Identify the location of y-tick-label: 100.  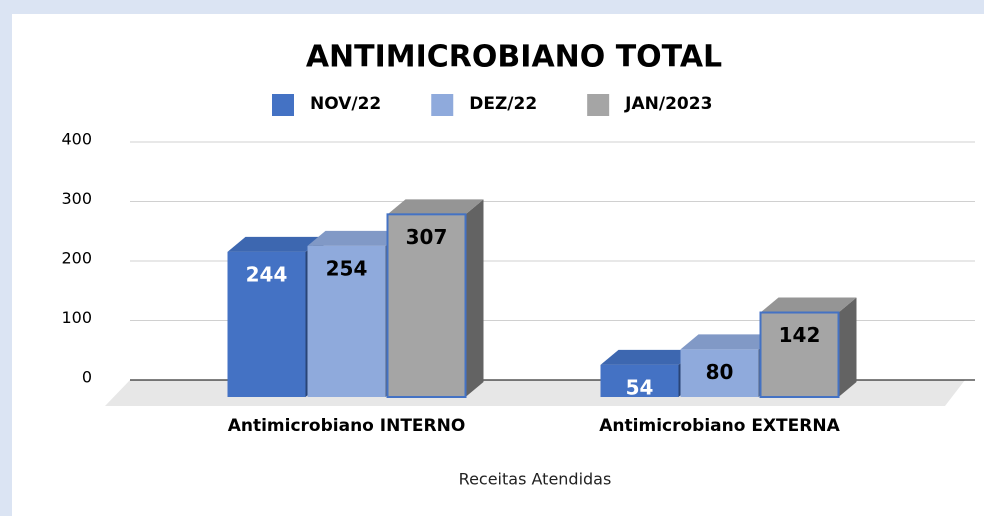
(76, 317).